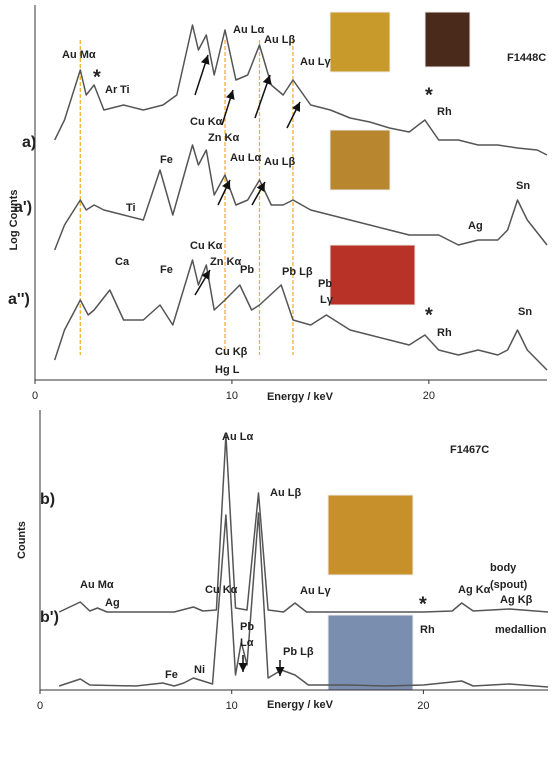  What do you see at coordinates (14, 219) in the screenshot?
I see `y-axis-label: Log Counts` at bounding box center [14, 219].